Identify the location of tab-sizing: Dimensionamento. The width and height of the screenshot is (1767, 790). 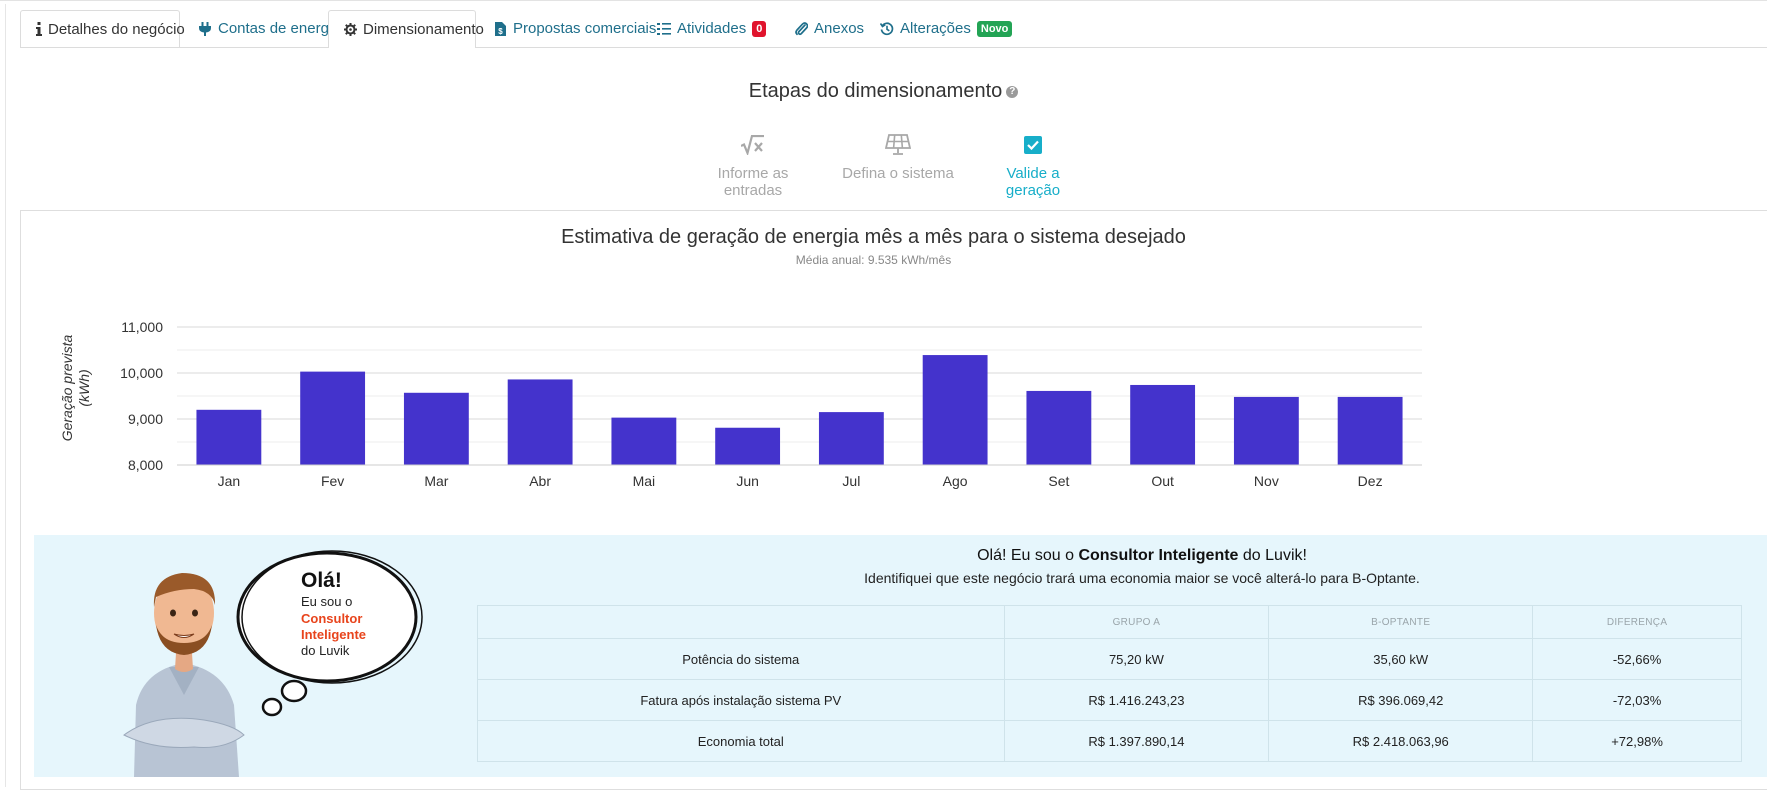
(406, 29).